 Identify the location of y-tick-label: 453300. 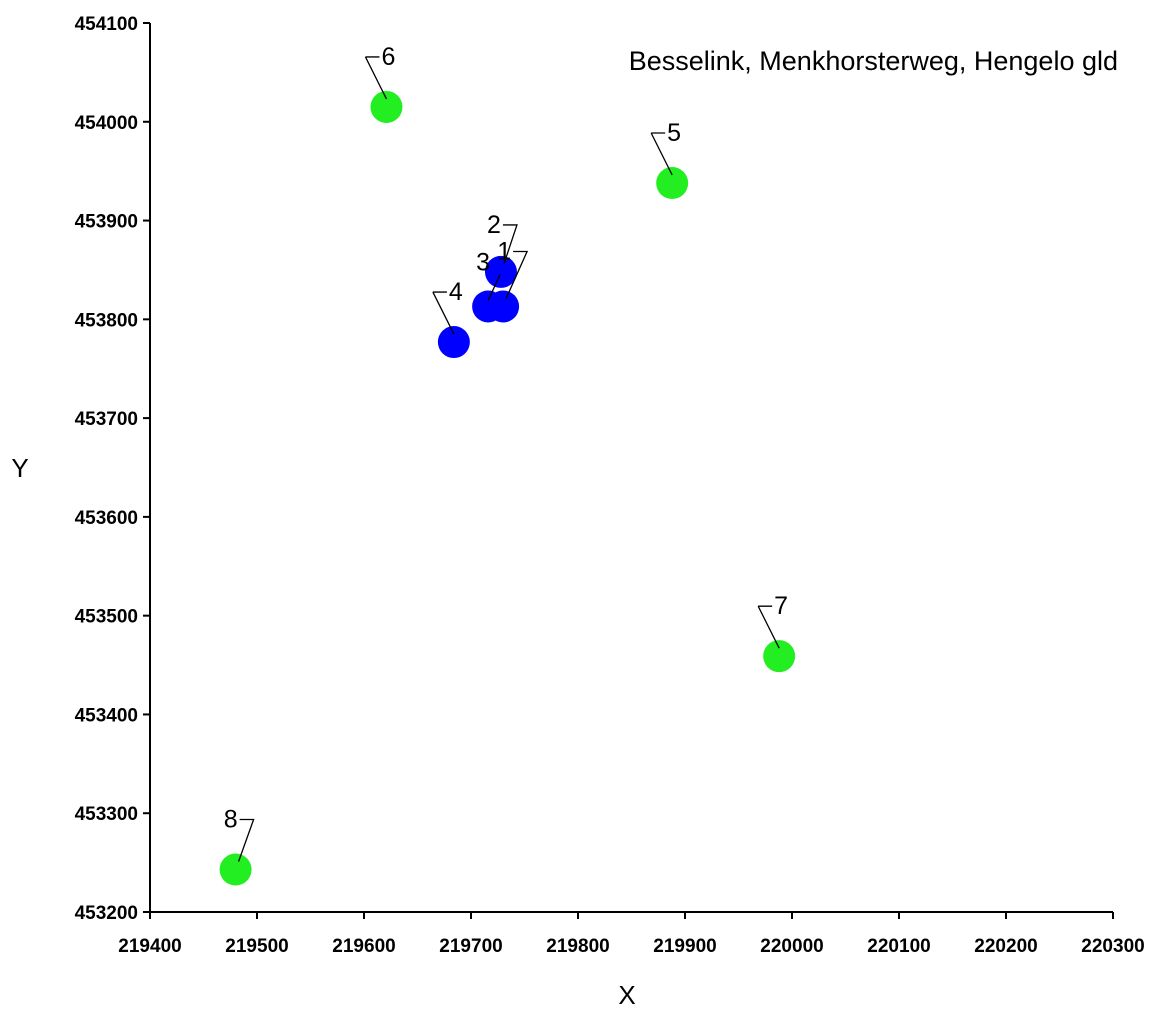
(106, 814).